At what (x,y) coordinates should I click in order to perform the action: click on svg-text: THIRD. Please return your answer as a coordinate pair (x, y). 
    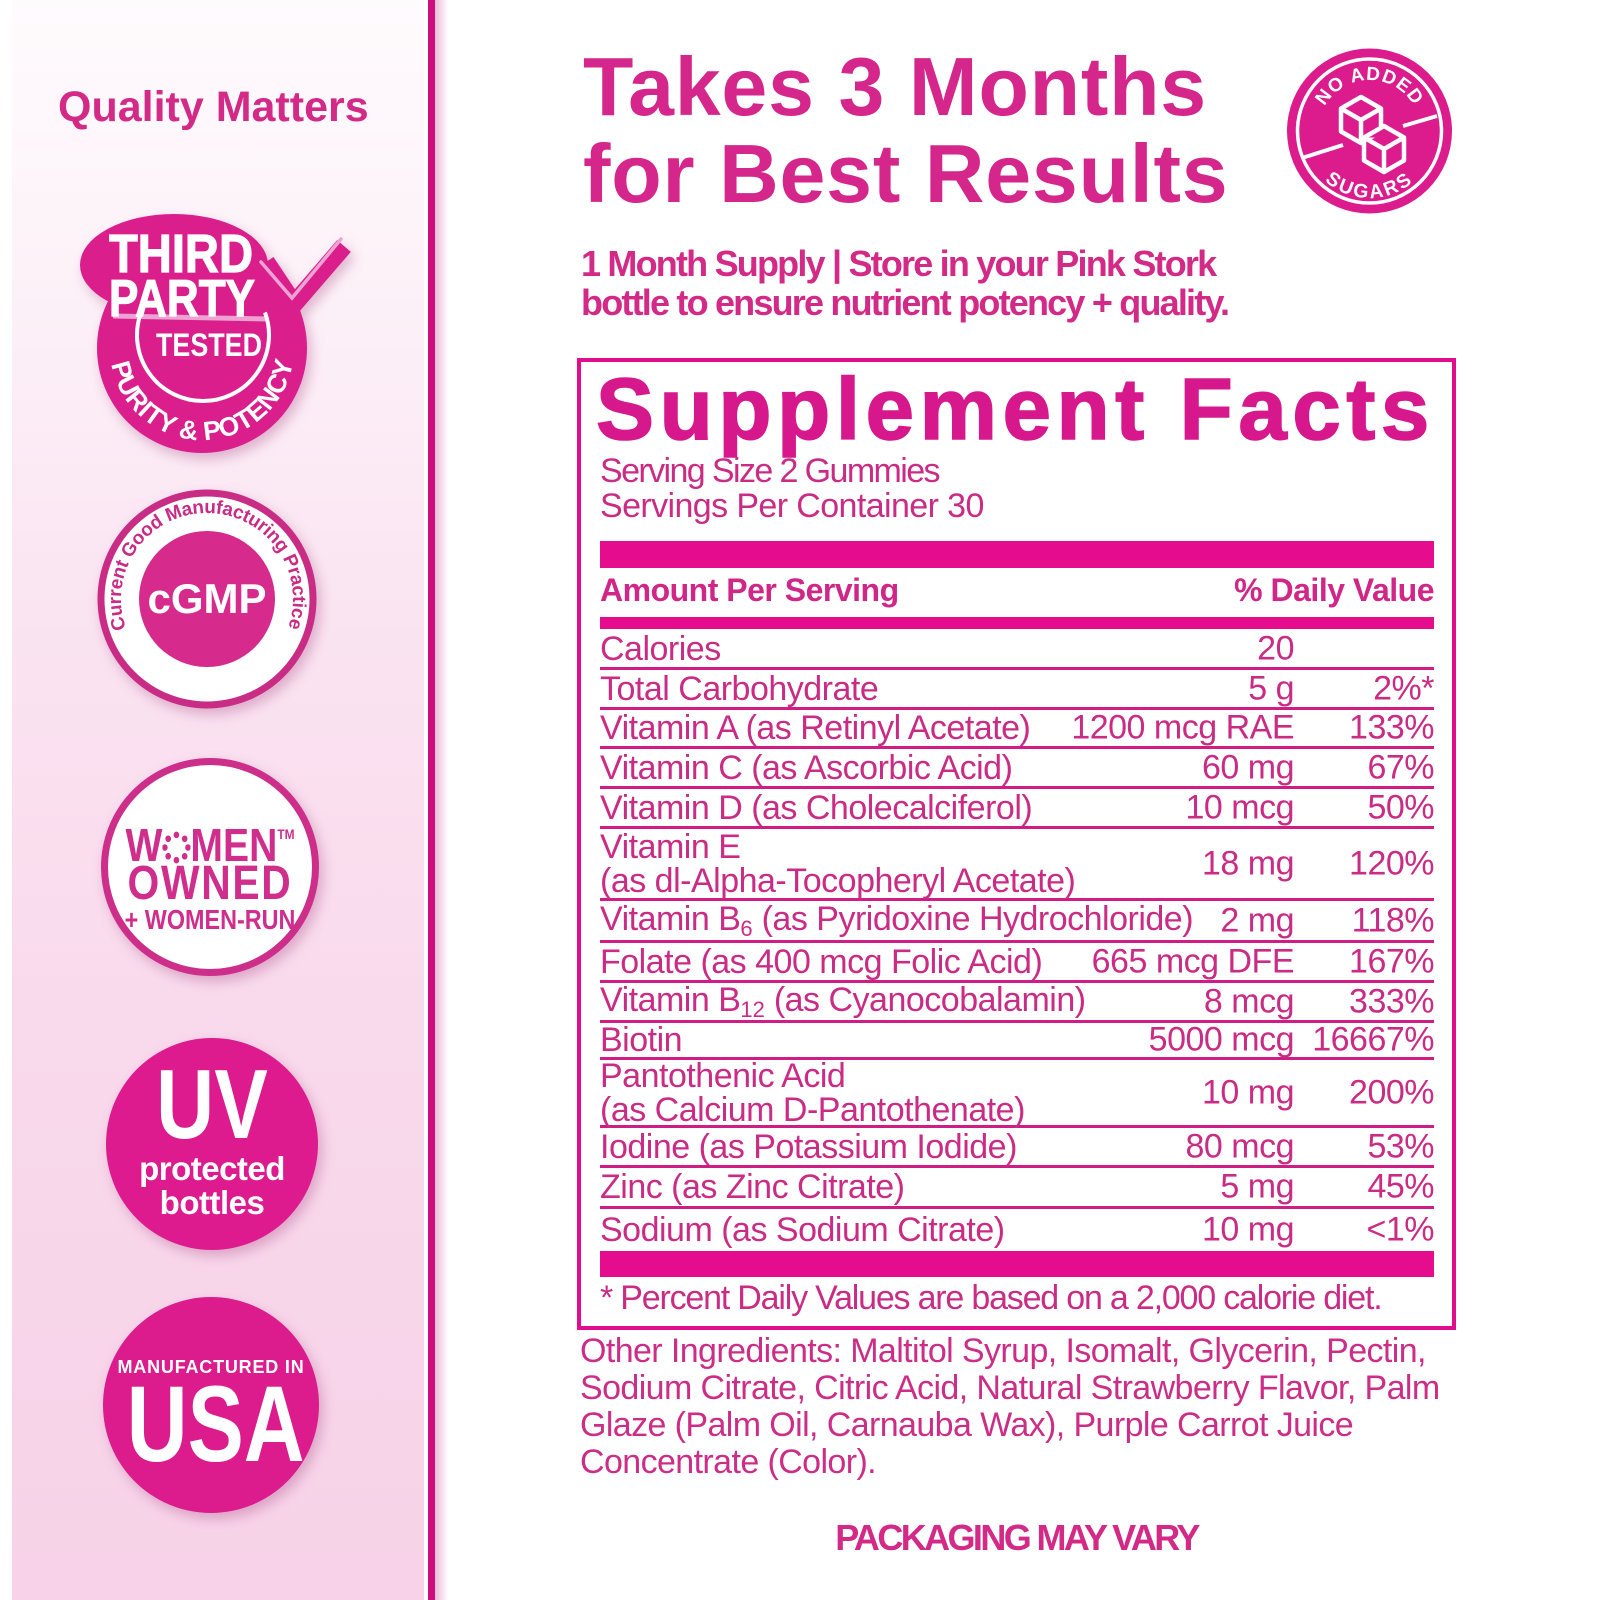
    Looking at the image, I should click on (181, 254).